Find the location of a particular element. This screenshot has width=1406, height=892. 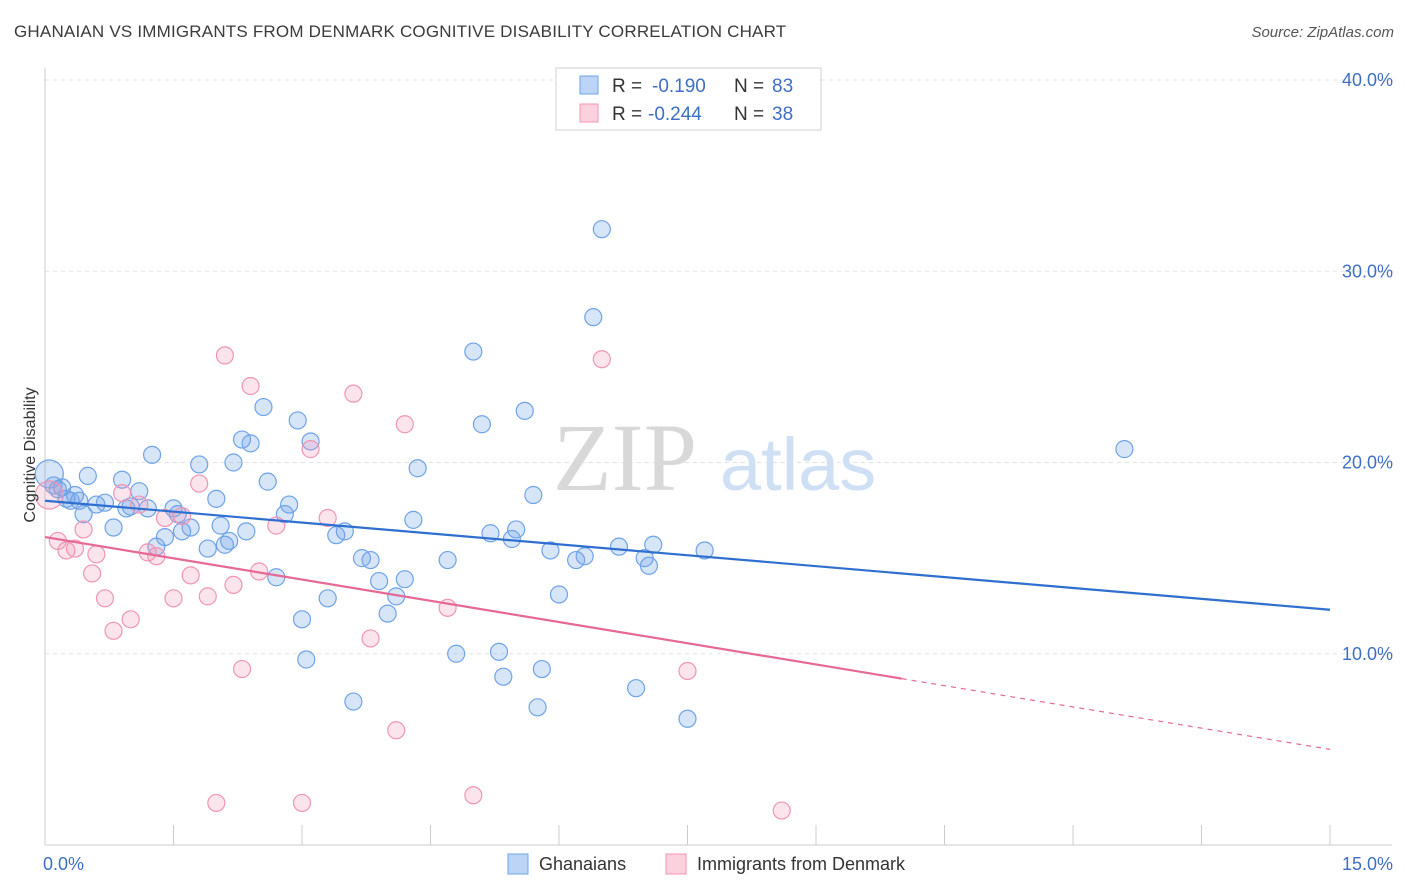

legend-n-value-2: 38 is located at coordinates (782, 114).